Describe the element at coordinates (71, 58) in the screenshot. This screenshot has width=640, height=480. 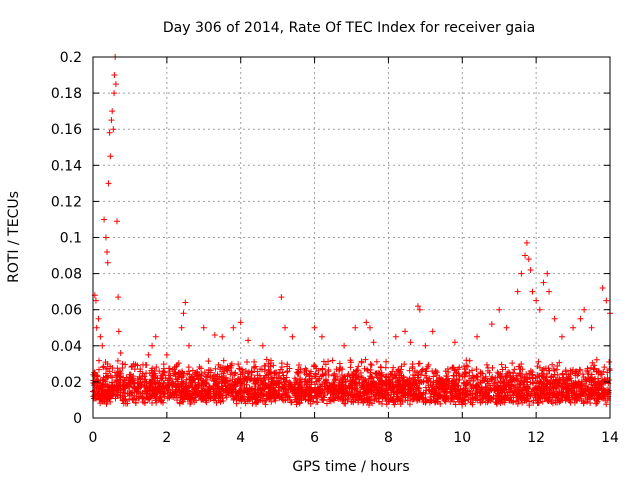
I see `y-tick-label: 0.2` at that location.